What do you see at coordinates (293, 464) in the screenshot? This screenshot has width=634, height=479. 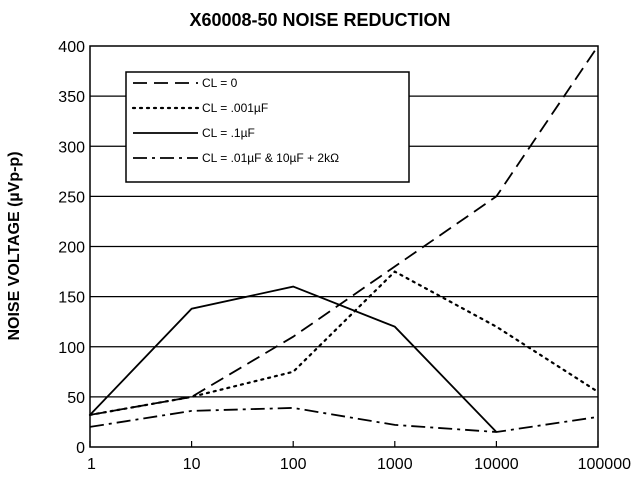 I see `x-tick-label: 100` at bounding box center [293, 464].